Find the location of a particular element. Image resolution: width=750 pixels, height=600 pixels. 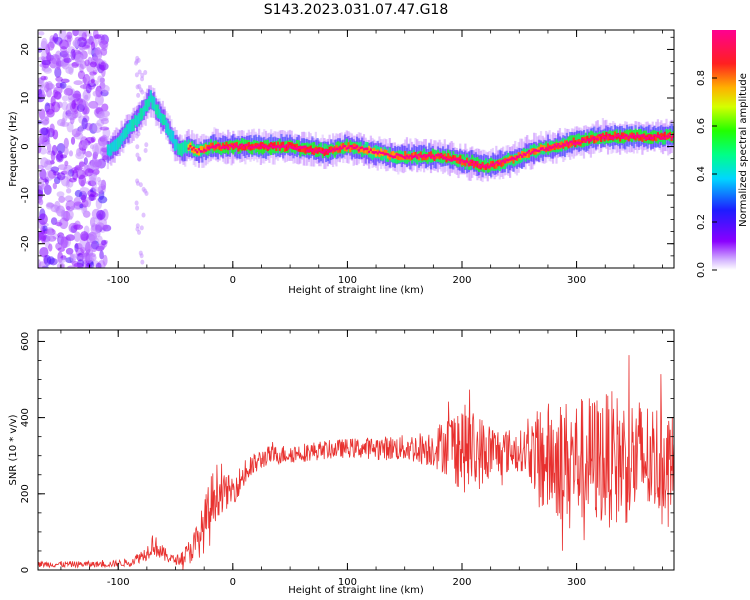

snr-x-tick-label: 200 is located at coordinates (461, 582).